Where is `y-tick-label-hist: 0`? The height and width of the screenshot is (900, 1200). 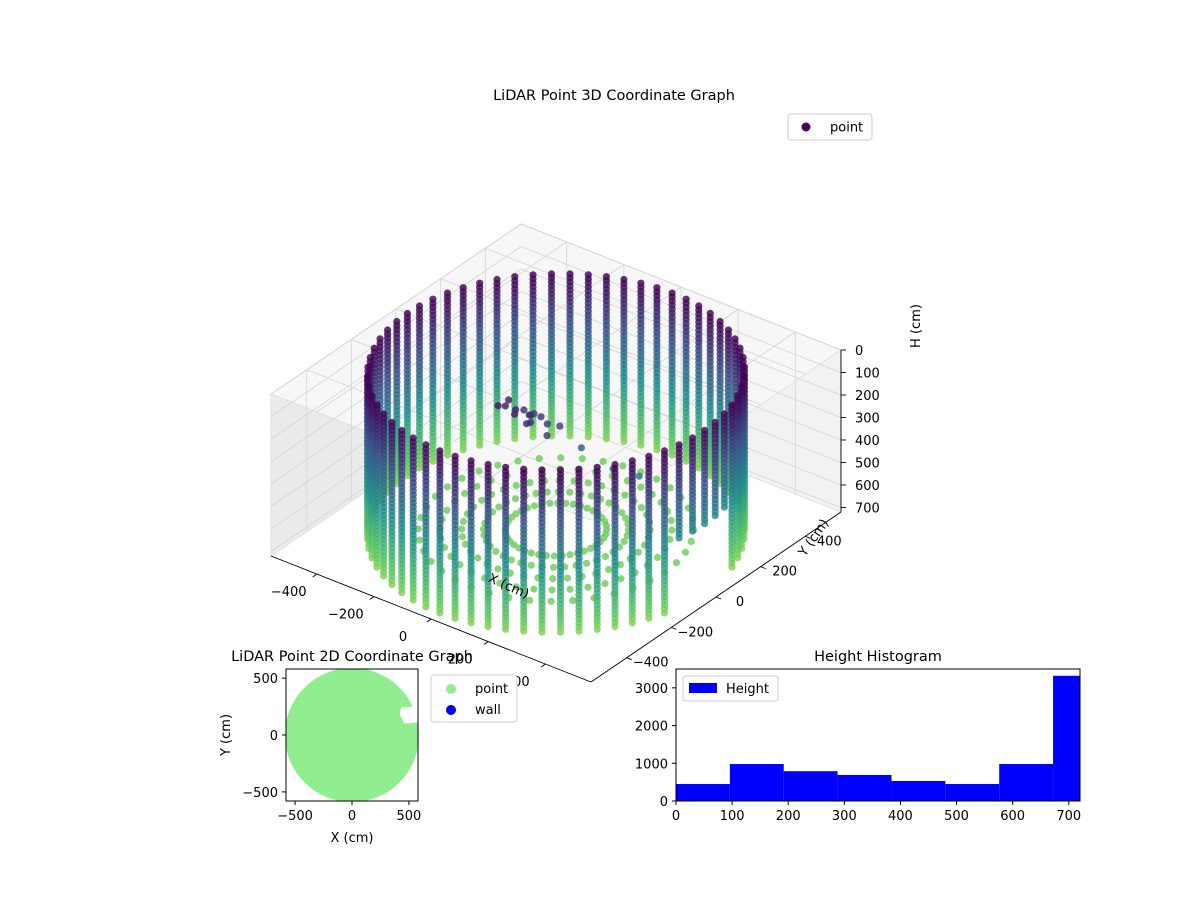 y-tick-label-hist: 0 is located at coordinates (664, 802).